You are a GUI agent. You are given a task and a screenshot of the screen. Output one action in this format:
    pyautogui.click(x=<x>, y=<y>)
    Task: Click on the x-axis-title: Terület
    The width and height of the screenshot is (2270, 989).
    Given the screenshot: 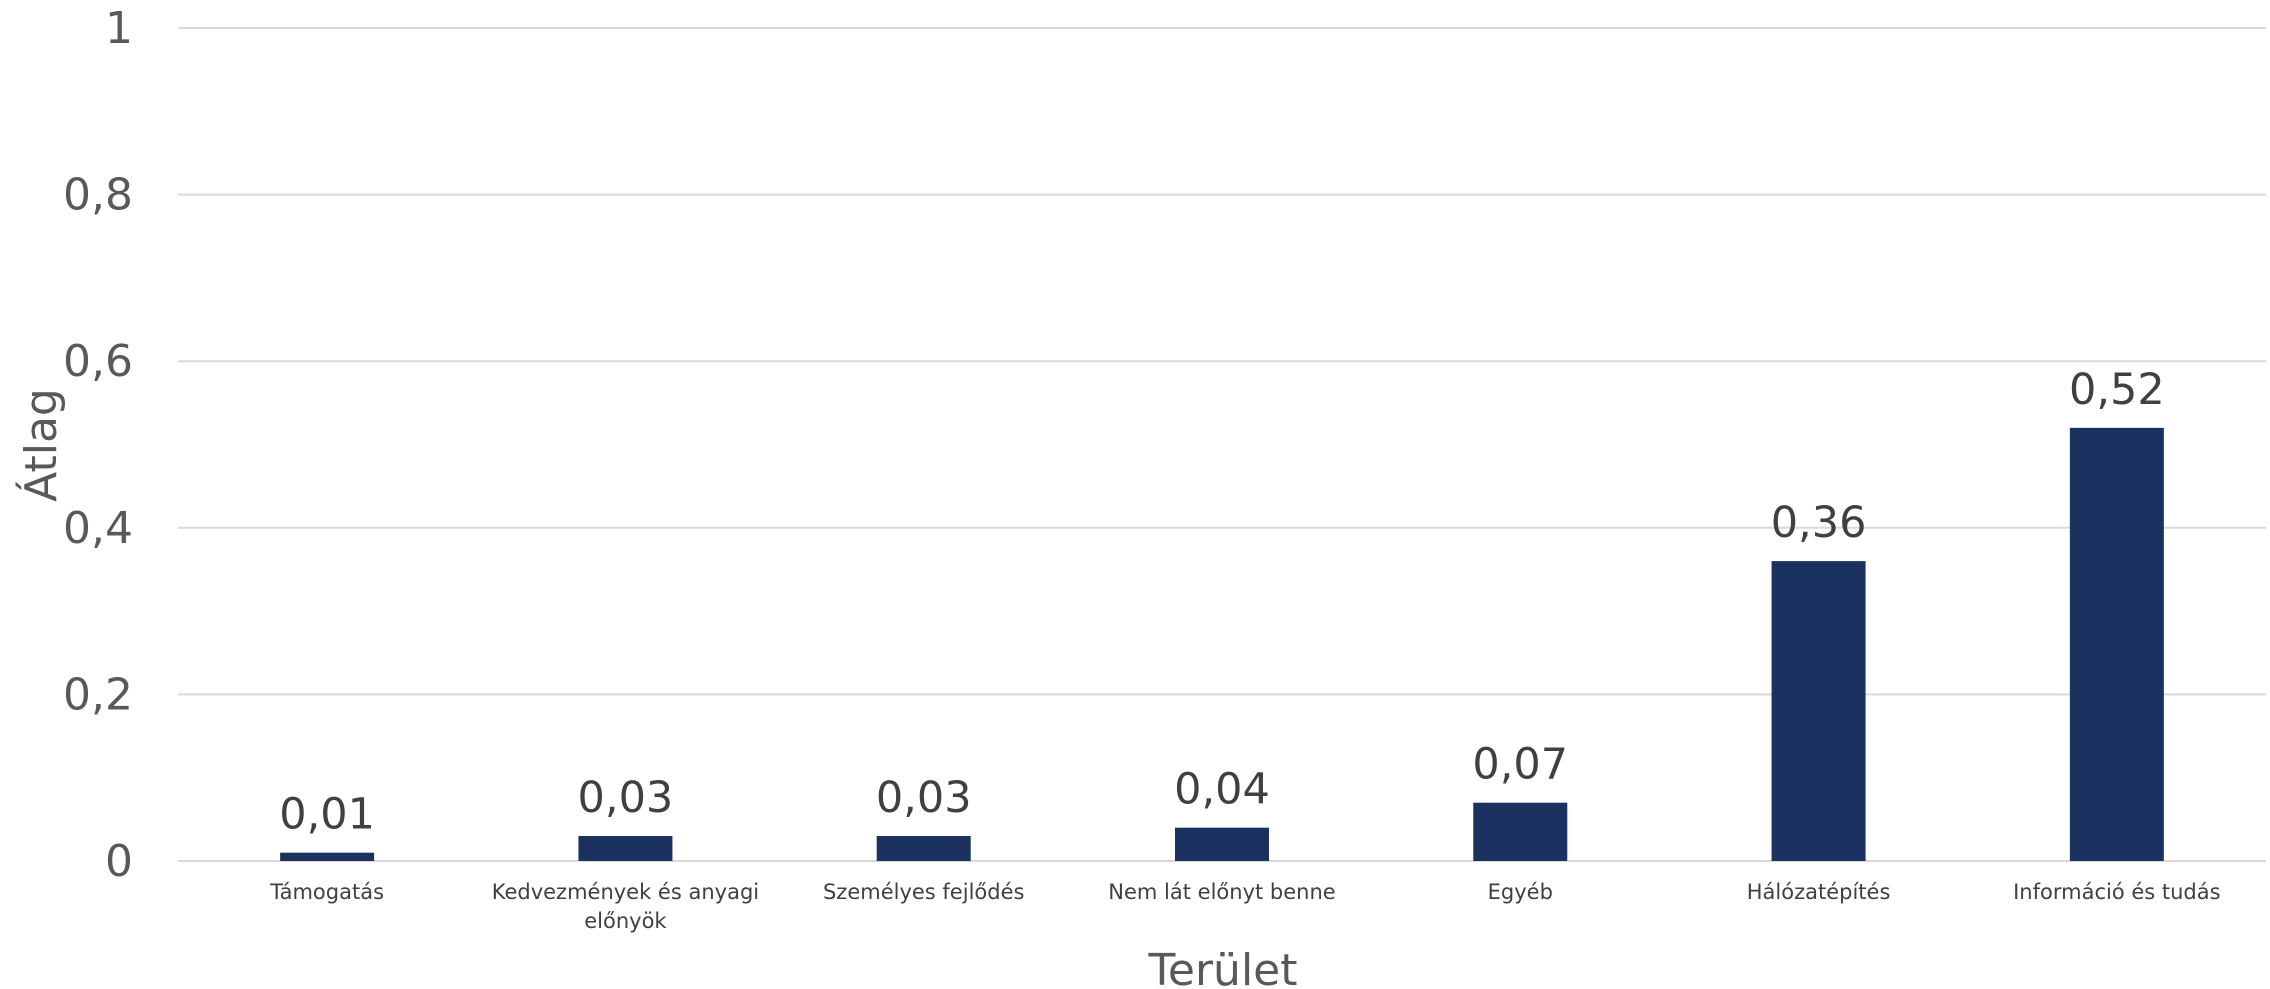 What is the action you would take?
    pyautogui.click(x=1223, y=967)
    